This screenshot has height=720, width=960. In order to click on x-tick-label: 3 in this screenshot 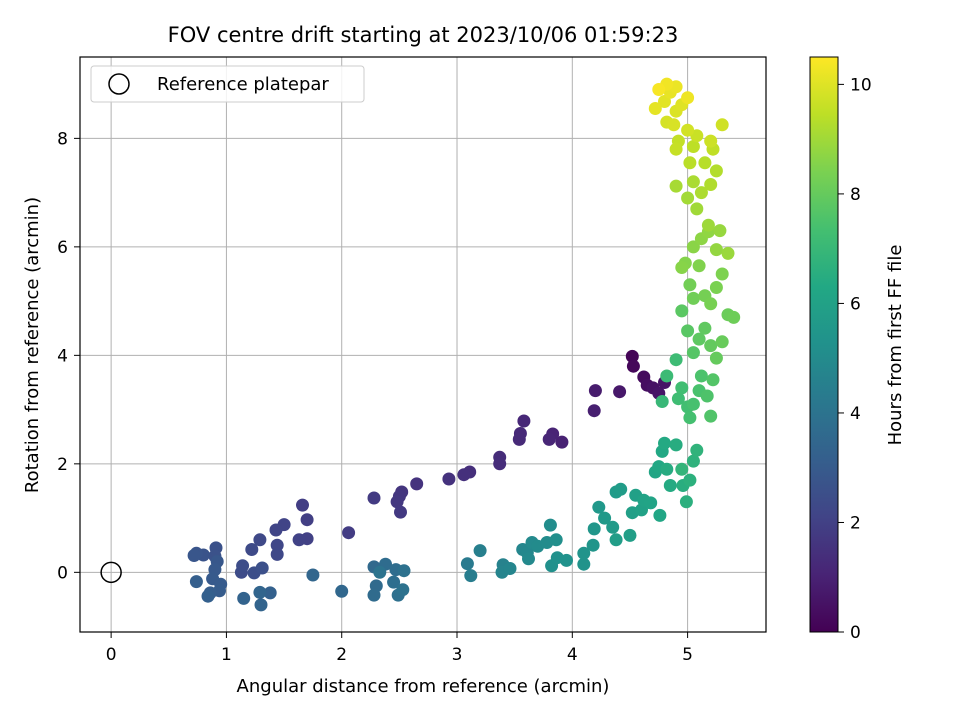, I will do `click(457, 655)`.